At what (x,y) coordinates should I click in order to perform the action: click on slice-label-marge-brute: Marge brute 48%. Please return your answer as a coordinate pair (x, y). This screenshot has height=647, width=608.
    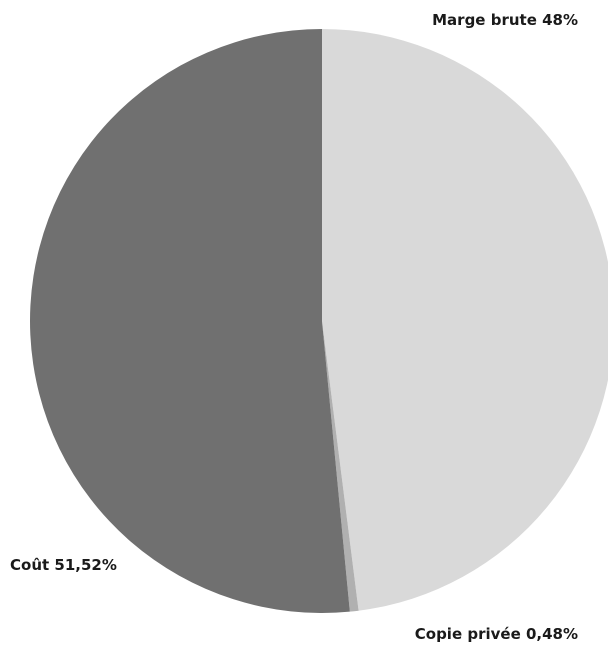
    Looking at the image, I should click on (505, 20).